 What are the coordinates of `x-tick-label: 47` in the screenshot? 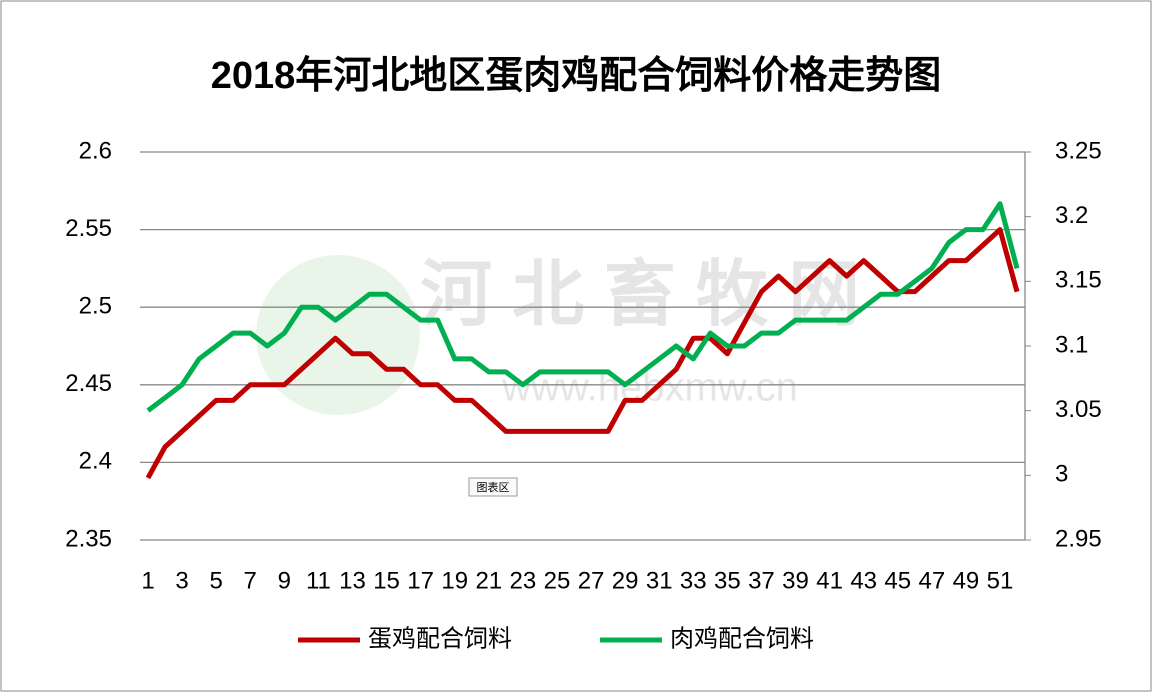 It's located at (931, 580).